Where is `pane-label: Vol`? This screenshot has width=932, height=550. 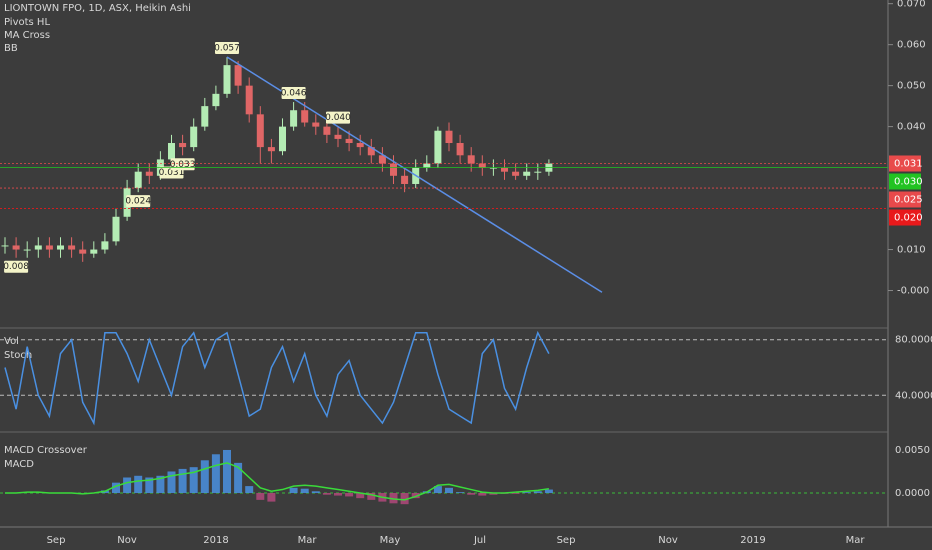
pane-label: Vol is located at coordinates (11, 341).